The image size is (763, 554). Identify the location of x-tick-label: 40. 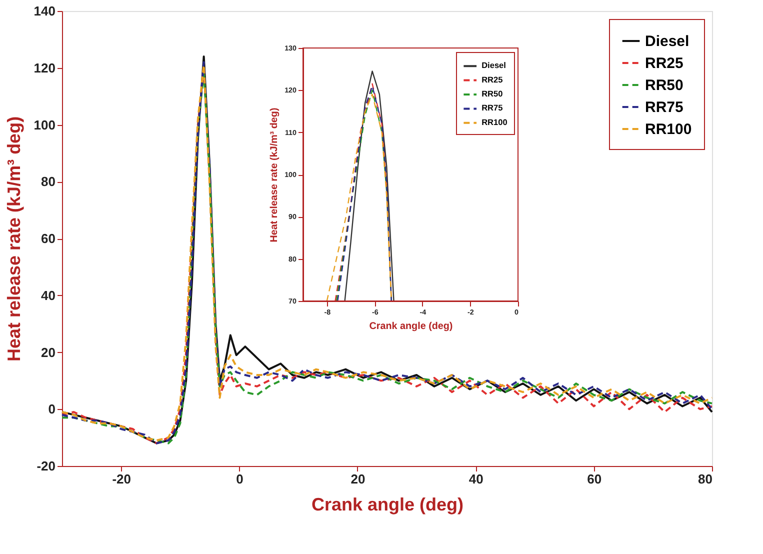
(476, 479).